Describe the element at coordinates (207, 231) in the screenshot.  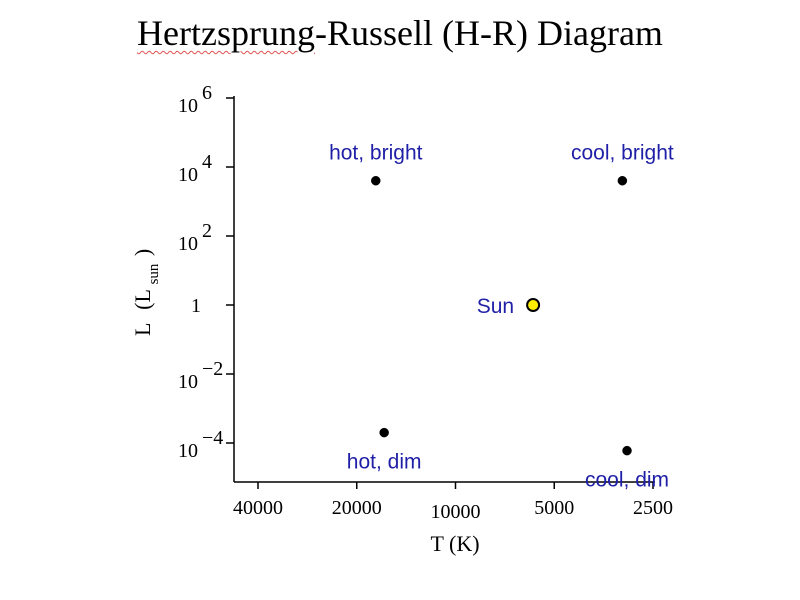
I see `y-tick-exponent: 2` at that location.